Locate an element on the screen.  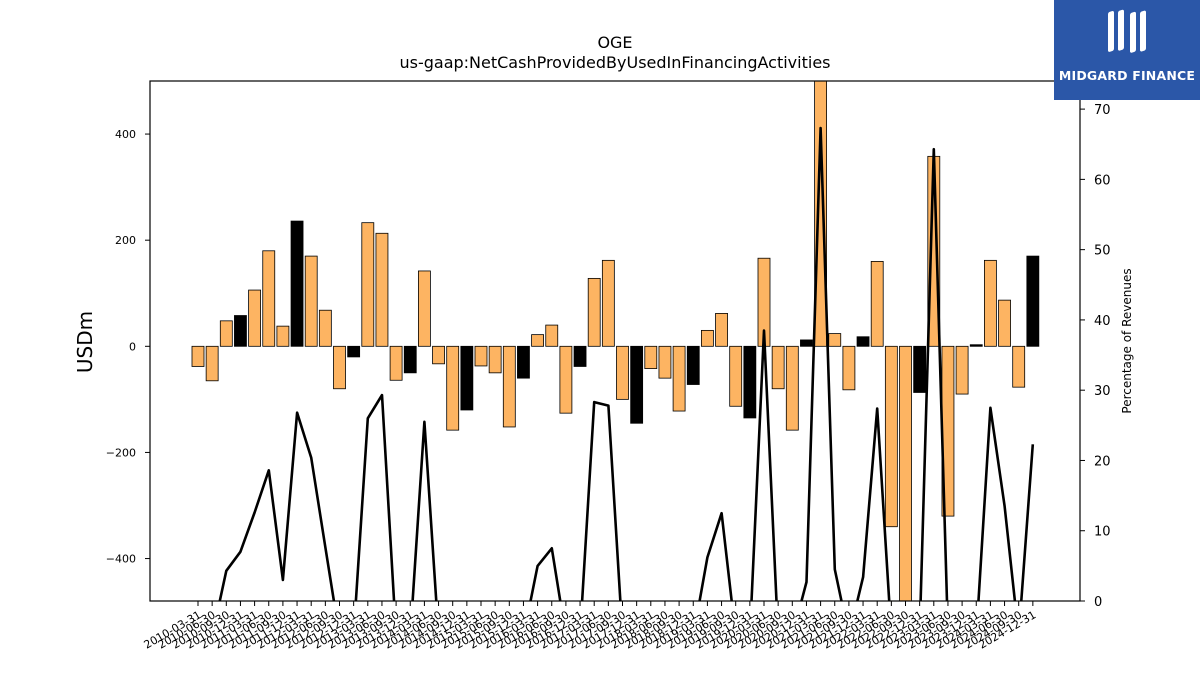
y2-axis-label: Percentage of Revenues is located at coordinates (1127, 340).